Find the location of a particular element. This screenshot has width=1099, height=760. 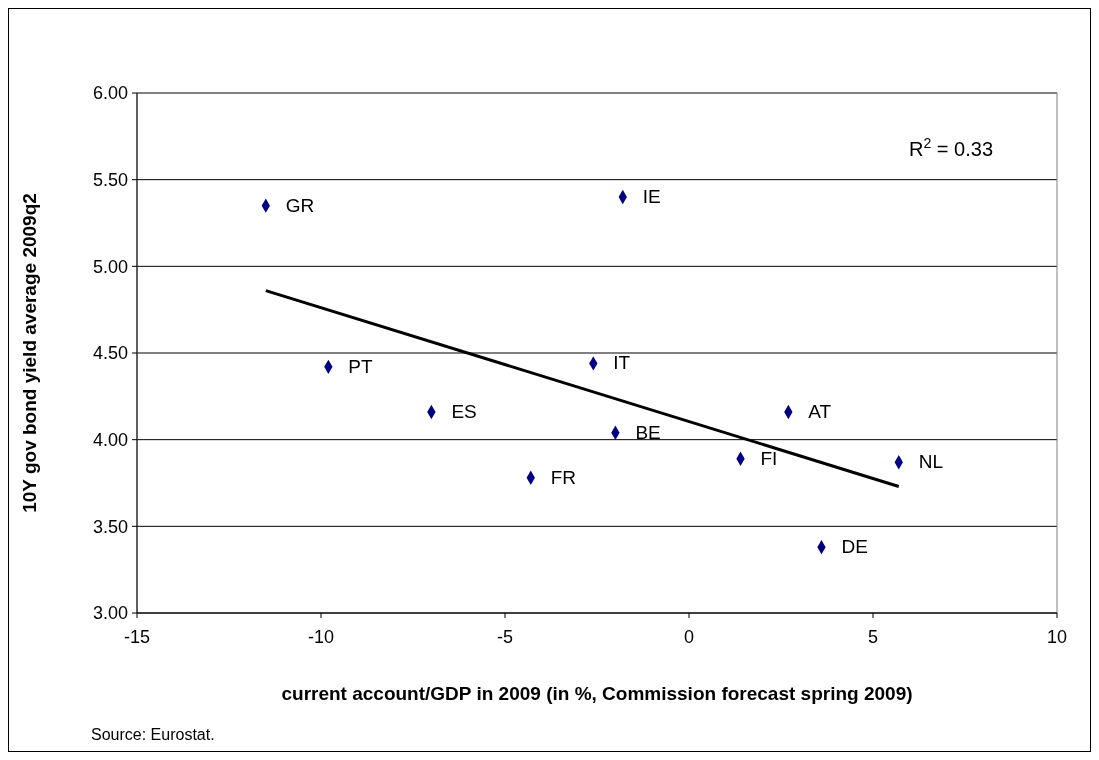

y-tick-label: 4.00 is located at coordinates (110, 439).